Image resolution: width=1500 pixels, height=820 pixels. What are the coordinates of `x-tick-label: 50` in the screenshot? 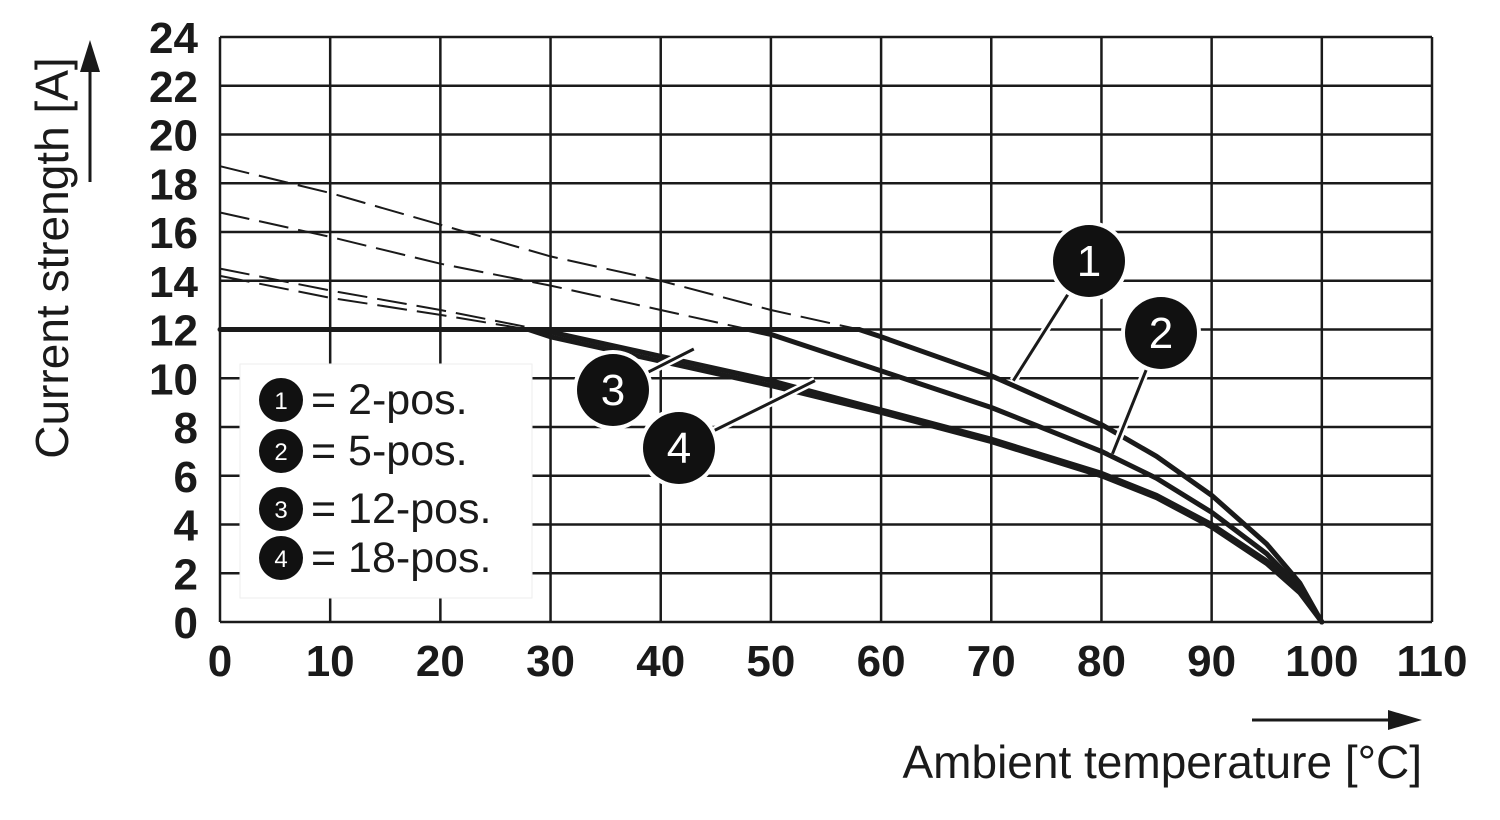 It's located at (770, 661).